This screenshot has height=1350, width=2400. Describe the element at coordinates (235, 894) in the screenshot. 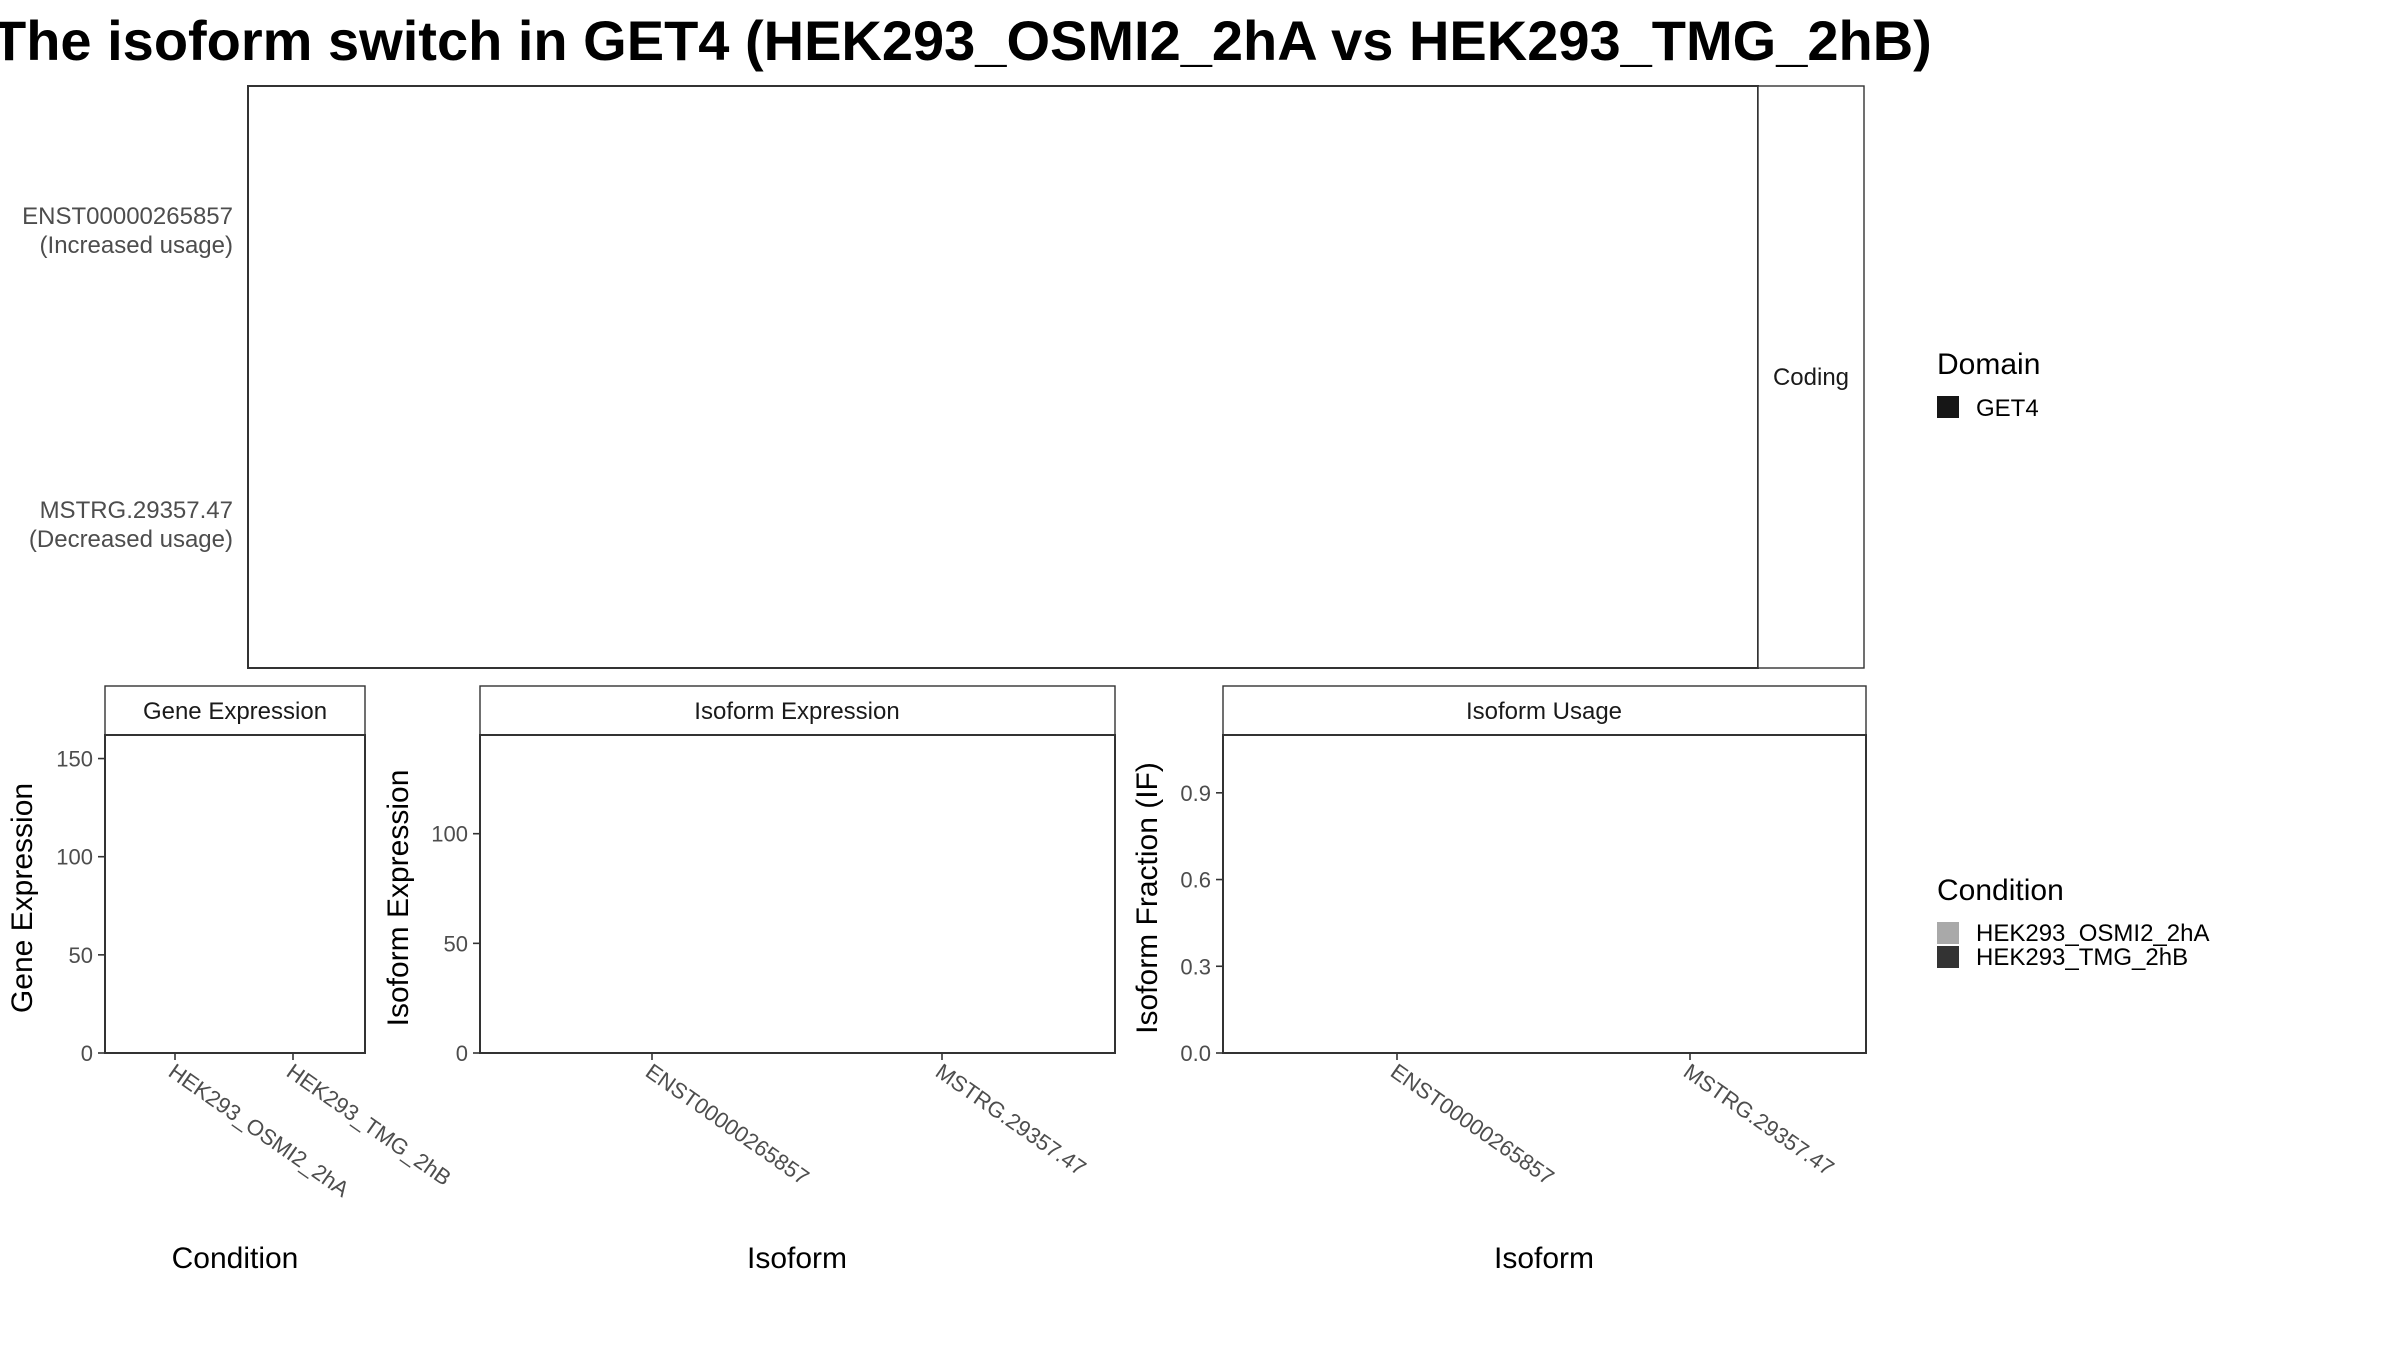

I see `gene-expression-border` at that location.